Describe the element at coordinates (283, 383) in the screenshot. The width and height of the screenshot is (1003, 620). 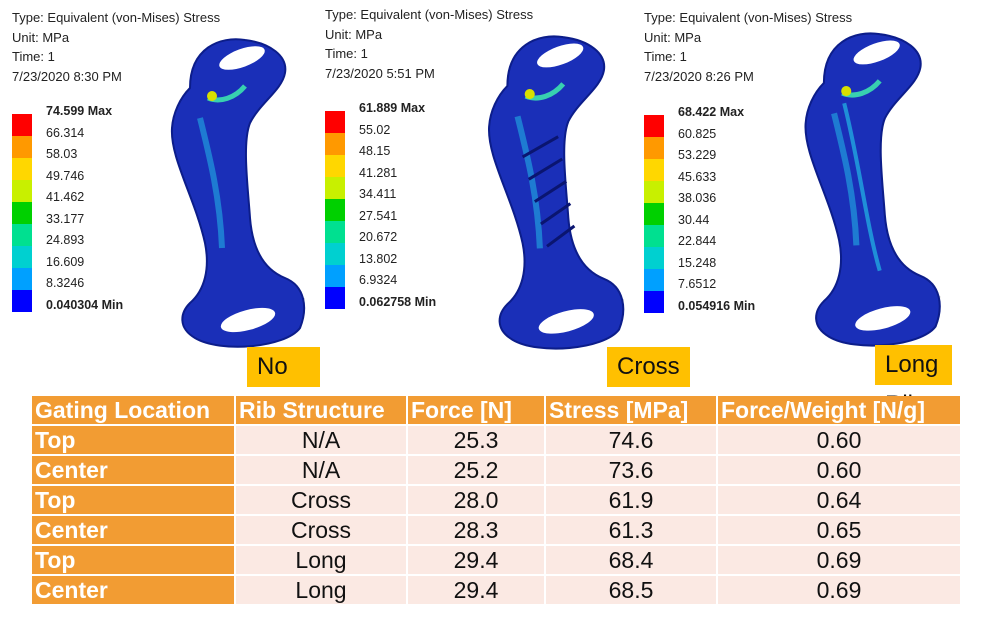
I see `rib-label: No Rib` at that location.